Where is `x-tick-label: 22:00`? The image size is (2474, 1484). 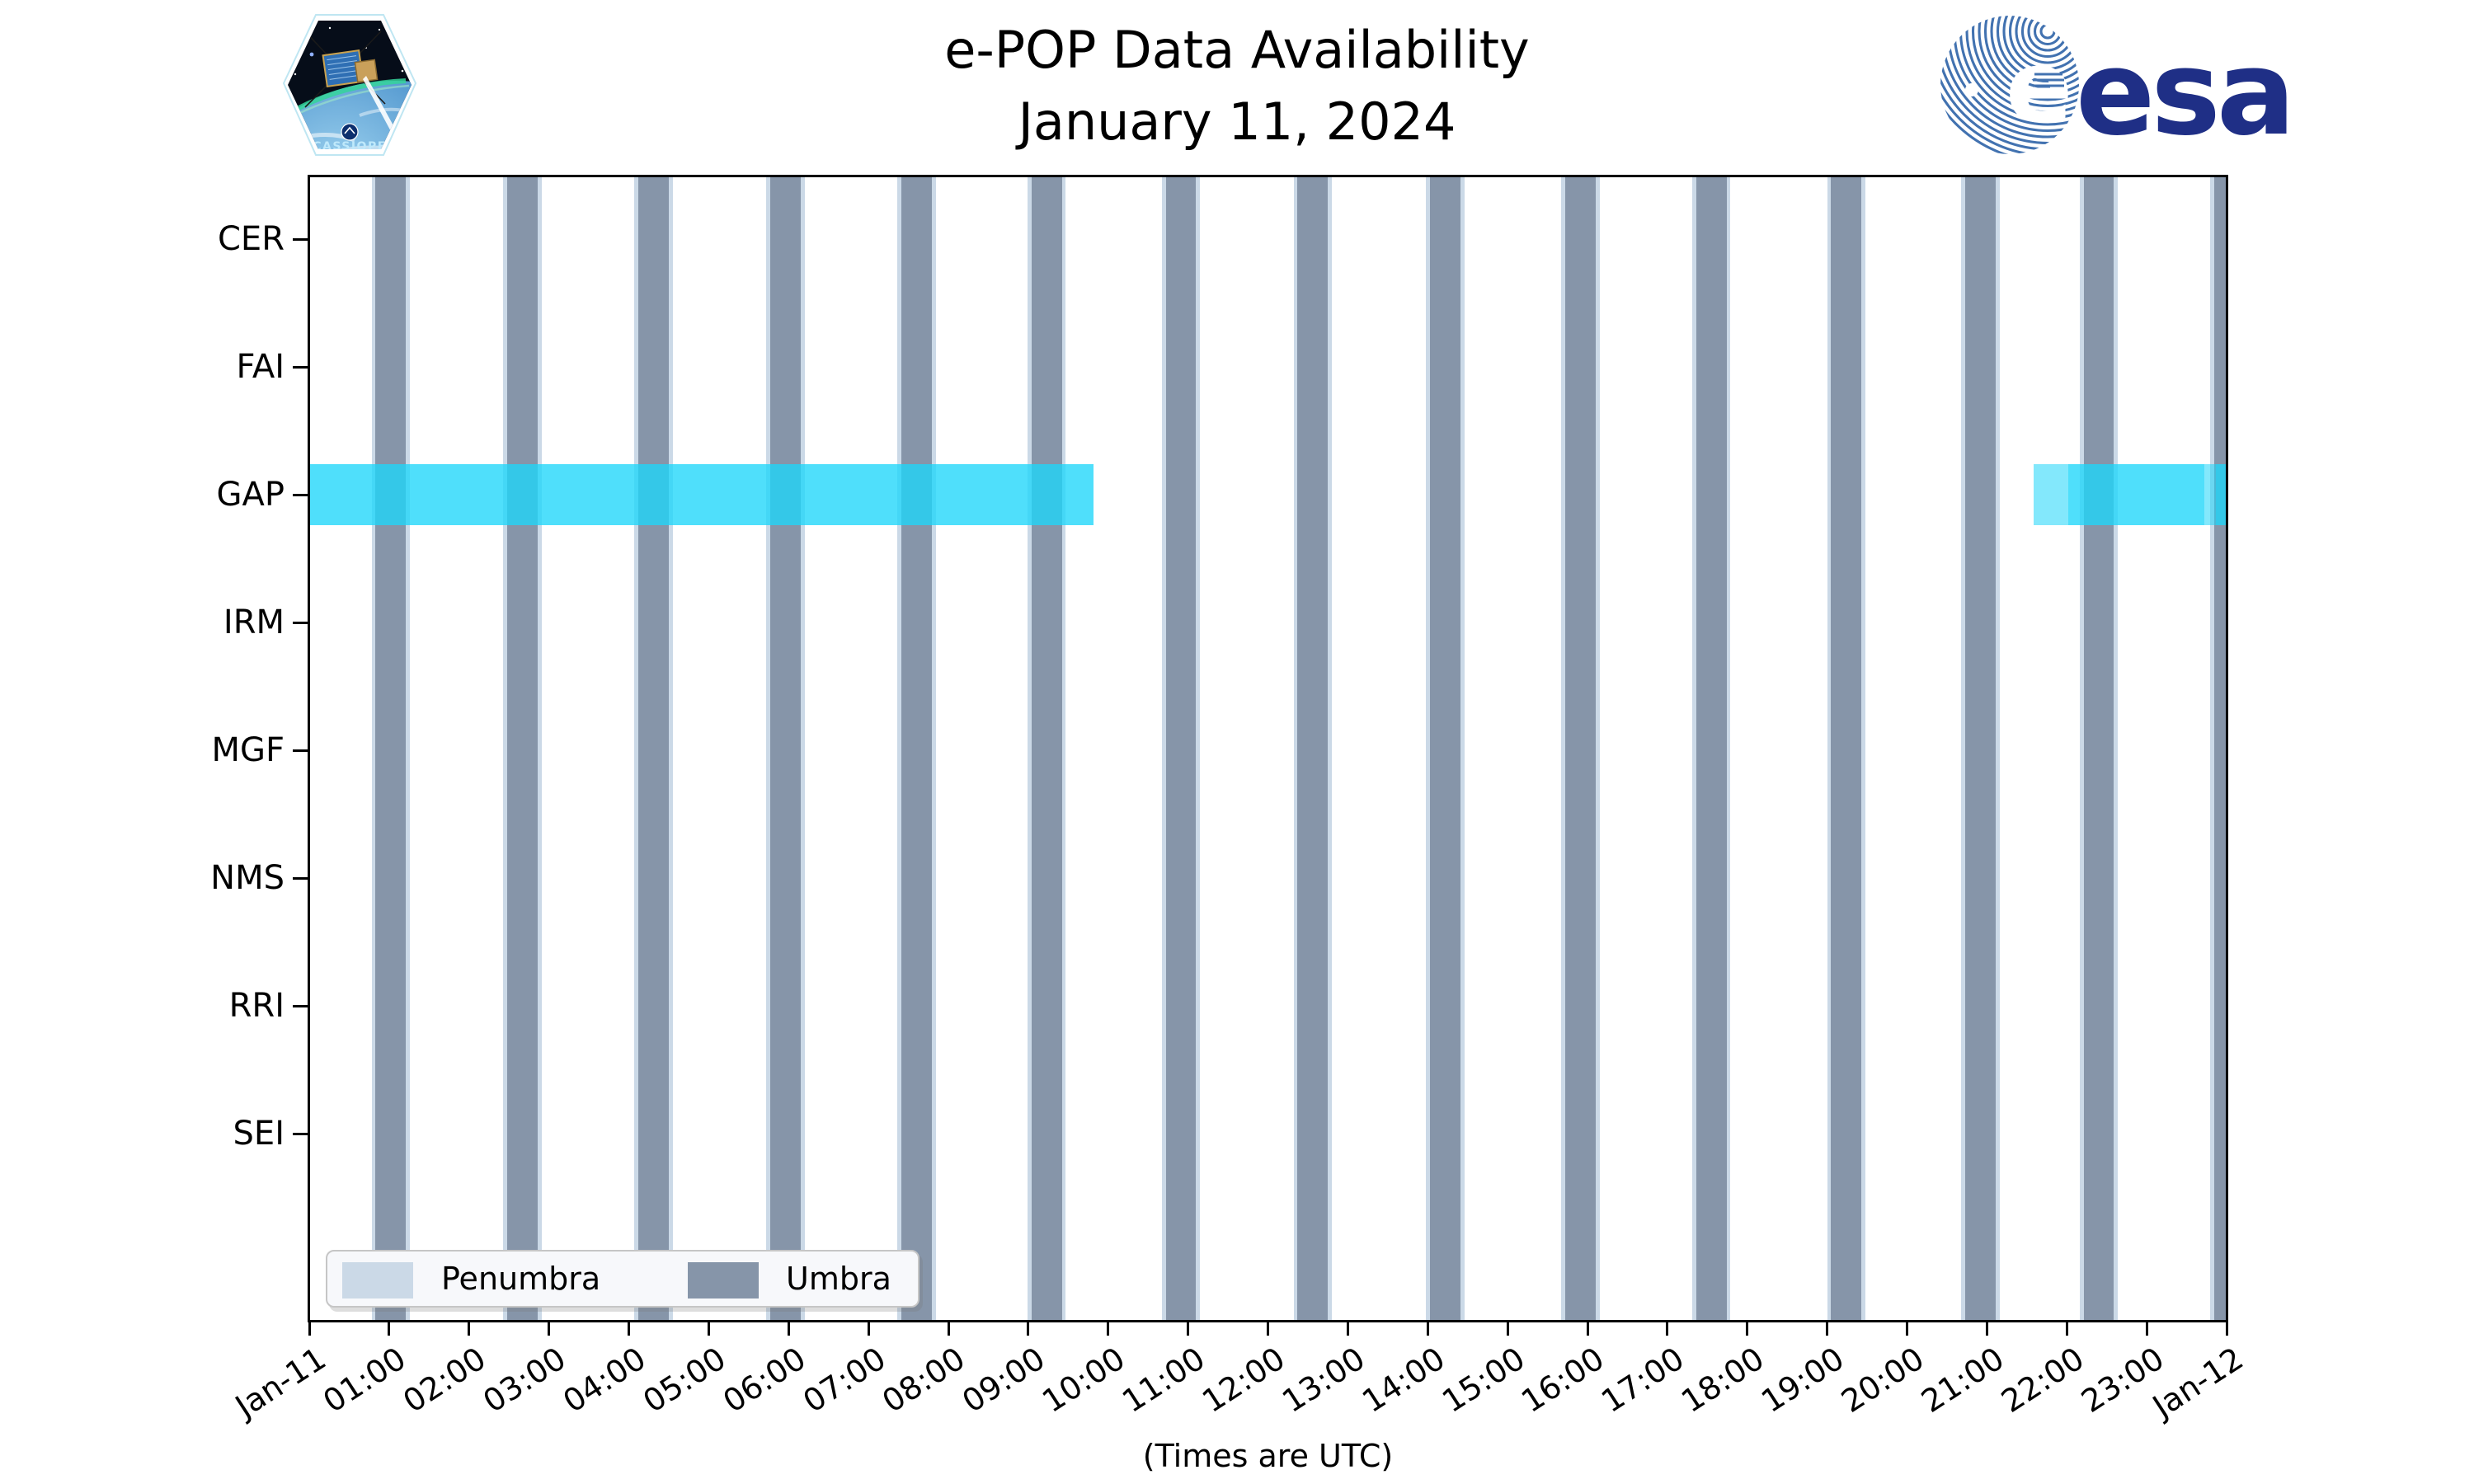
x-tick-label: 22:00 is located at coordinates (2042, 1380).